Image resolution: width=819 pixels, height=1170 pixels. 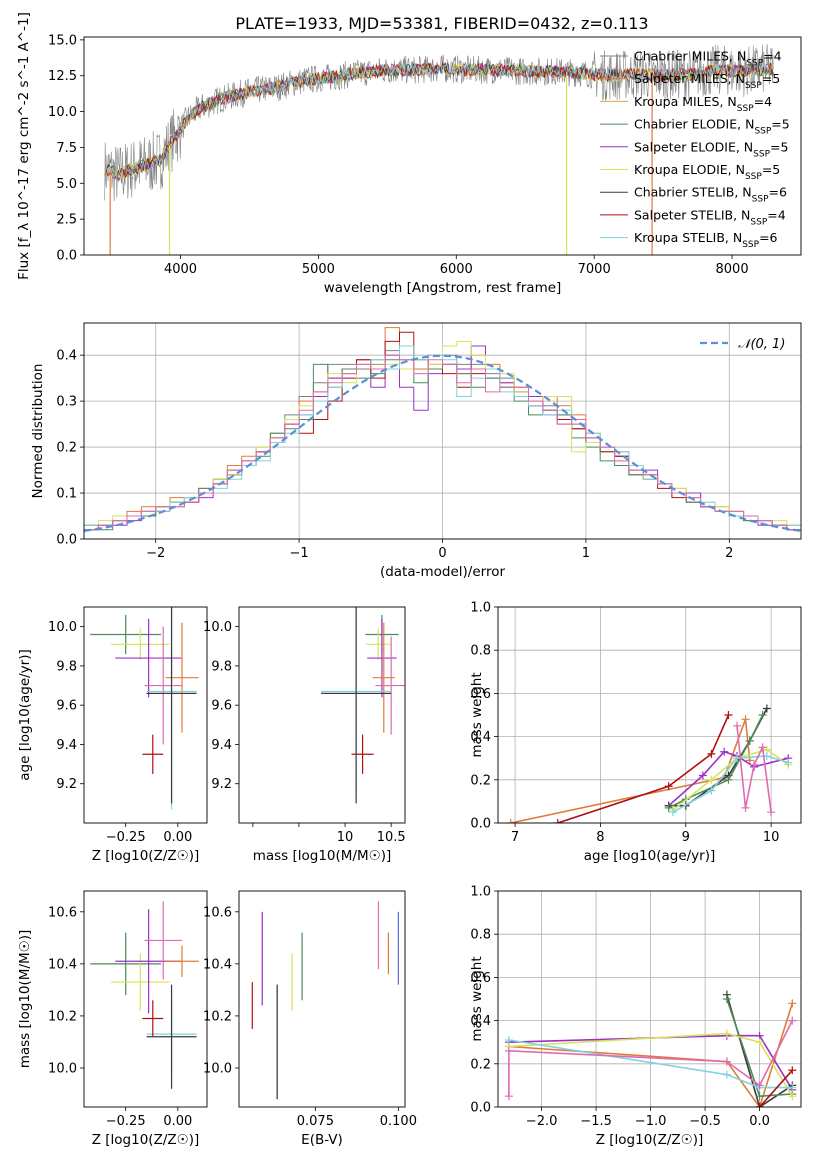 What do you see at coordinates (705, 1121) in the screenshot?
I see `x-tick-label: −0.5` at bounding box center [705, 1121].